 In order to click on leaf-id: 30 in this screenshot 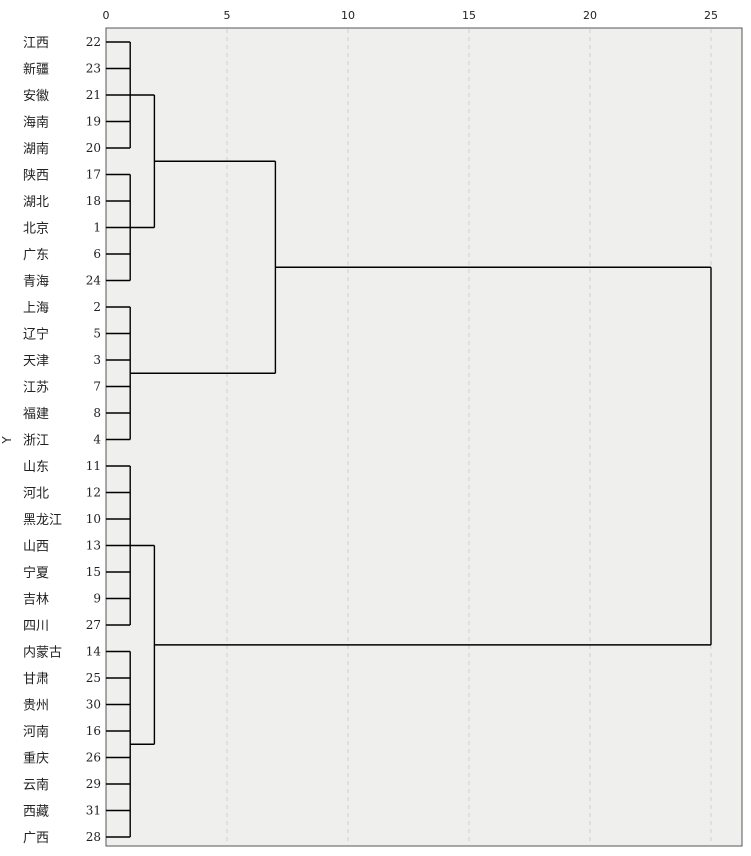, I will do `click(93, 705)`.